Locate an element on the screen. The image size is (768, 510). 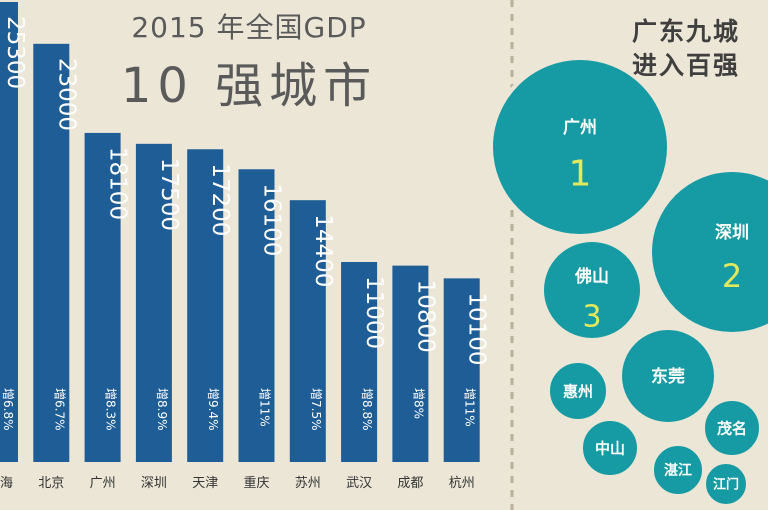
bar-value-label: 14400 is located at coordinates (323, 250).